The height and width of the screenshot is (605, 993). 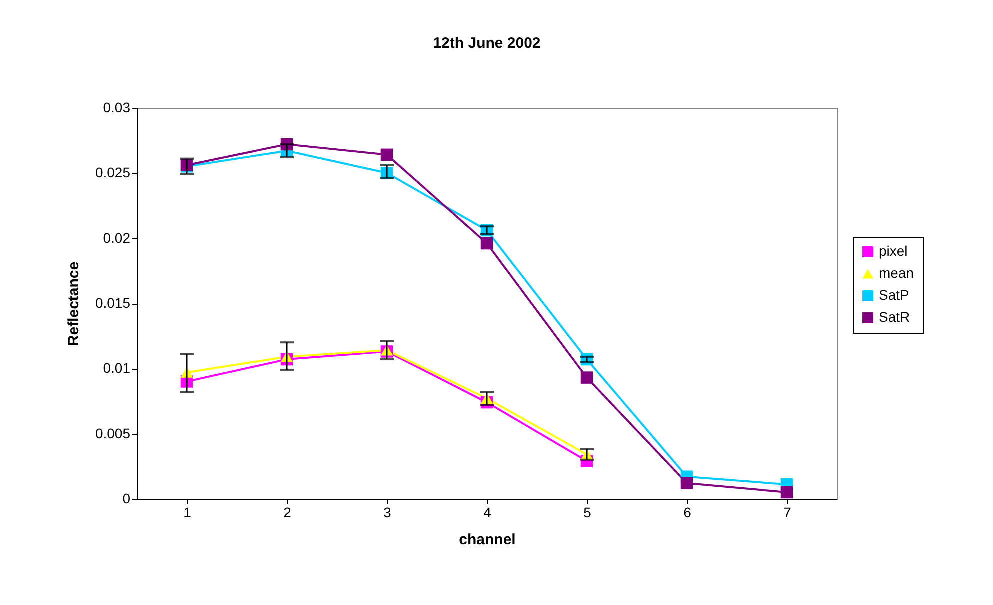 What do you see at coordinates (788, 512) in the screenshot?
I see `x-tick-label: 7` at bounding box center [788, 512].